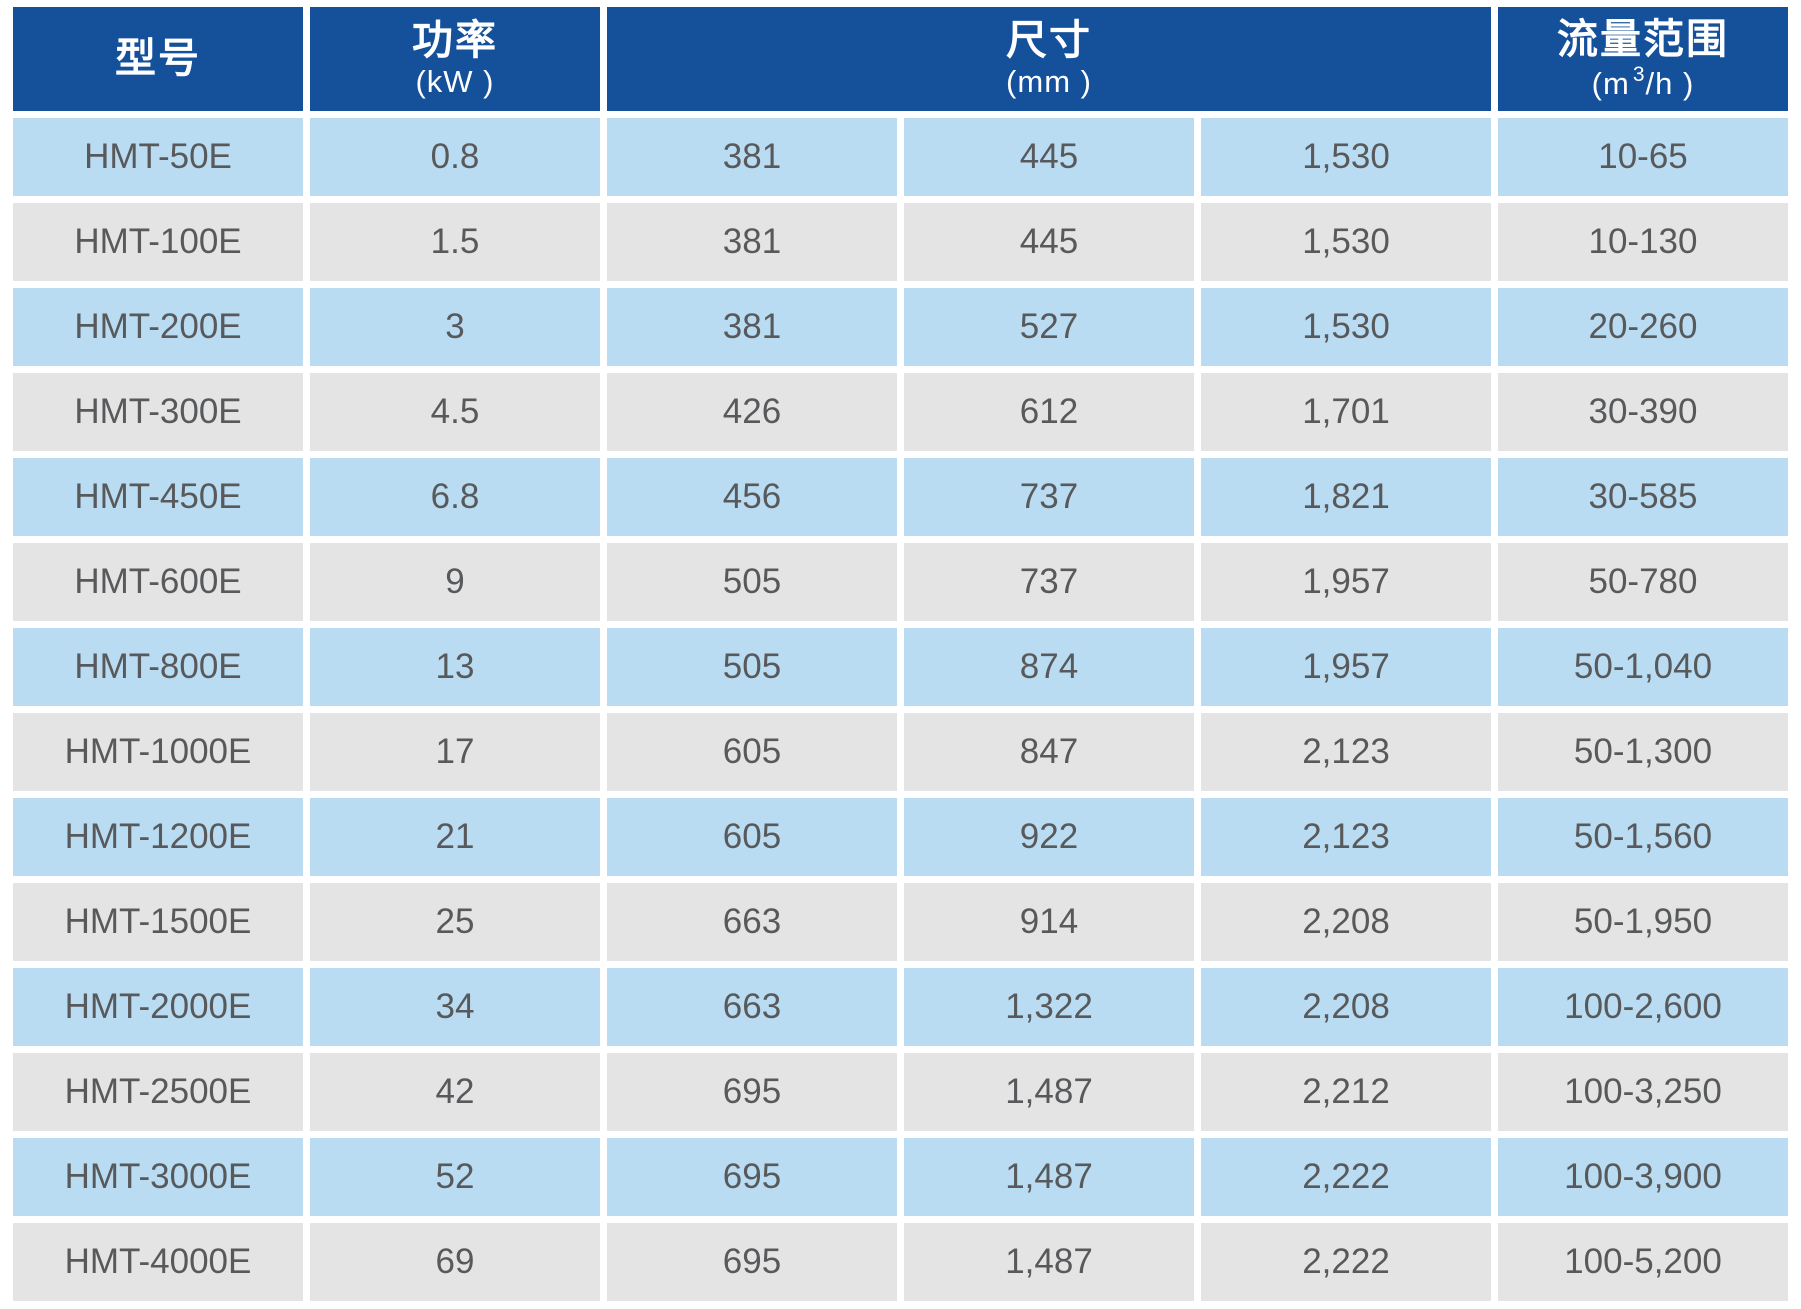 The width and height of the screenshot is (1801, 1309). What do you see at coordinates (158, 1007) in the screenshot?
I see `cell-model: HMT-2000E` at bounding box center [158, 1007].